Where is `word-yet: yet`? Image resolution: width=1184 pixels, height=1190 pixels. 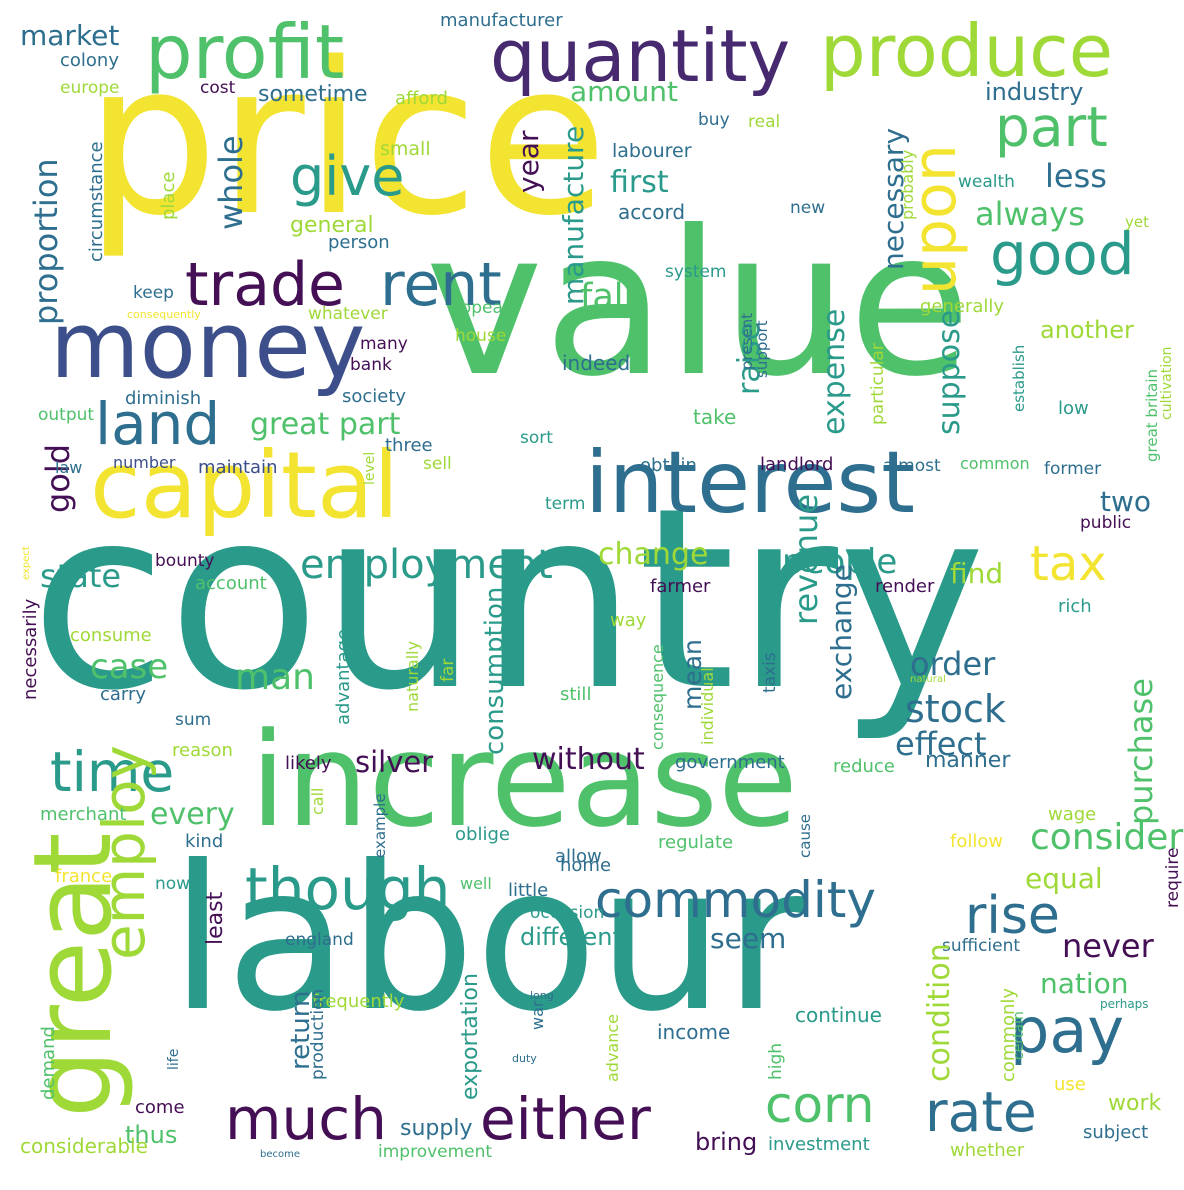
word-yet: yet is located at coordinates (1137, 222).